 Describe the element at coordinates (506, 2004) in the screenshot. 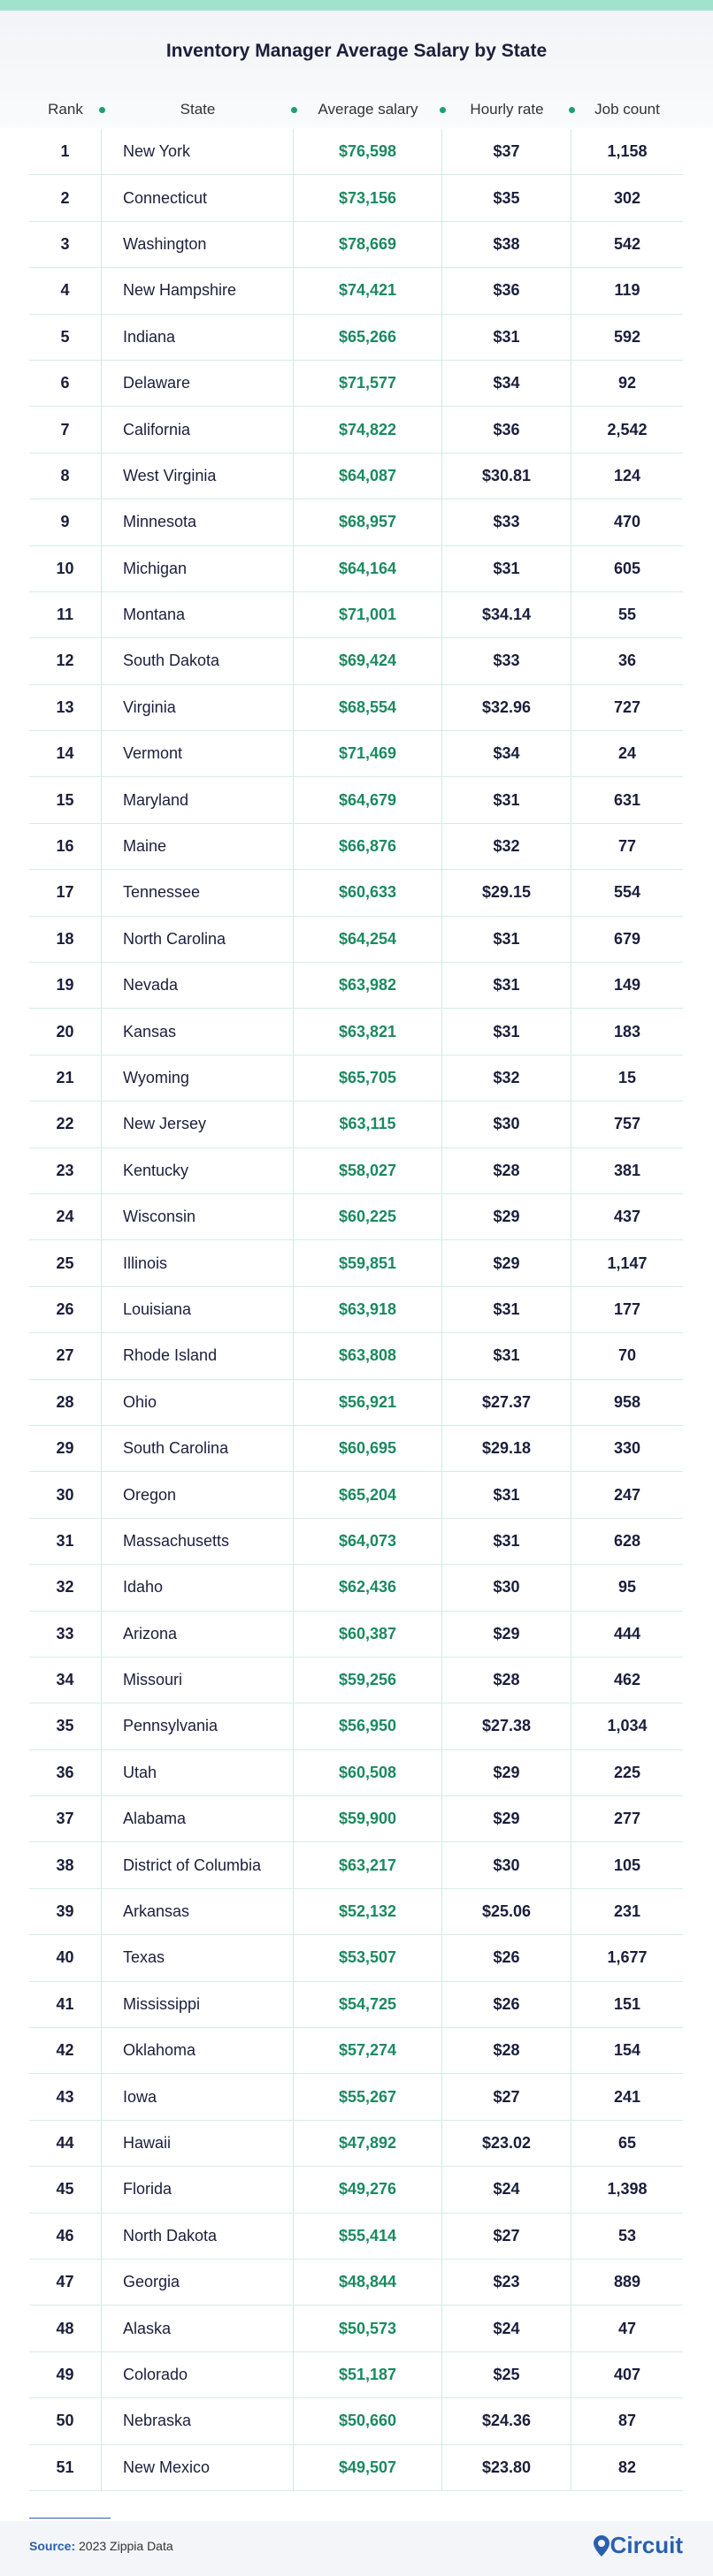

I see `table-cell: $26` at that location.